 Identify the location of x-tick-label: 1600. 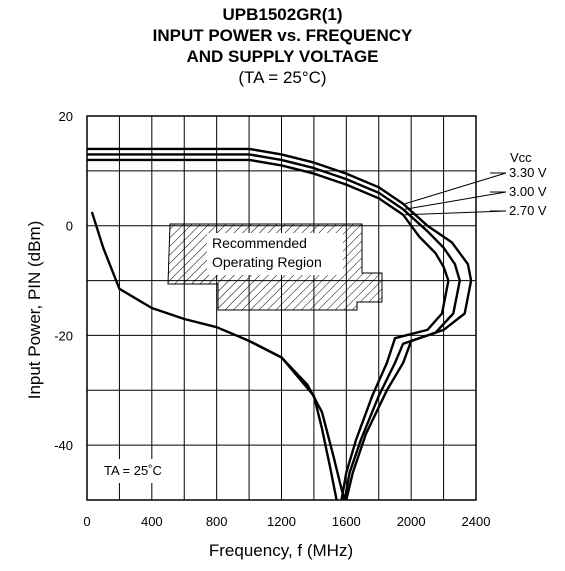
(346, 521).